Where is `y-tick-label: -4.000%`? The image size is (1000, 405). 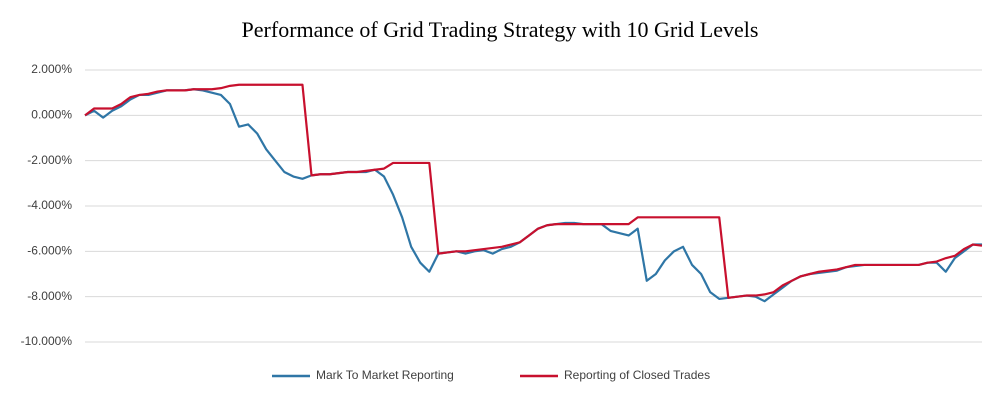
y-tick-label: -4.000% is located at coordinates (49, 205).